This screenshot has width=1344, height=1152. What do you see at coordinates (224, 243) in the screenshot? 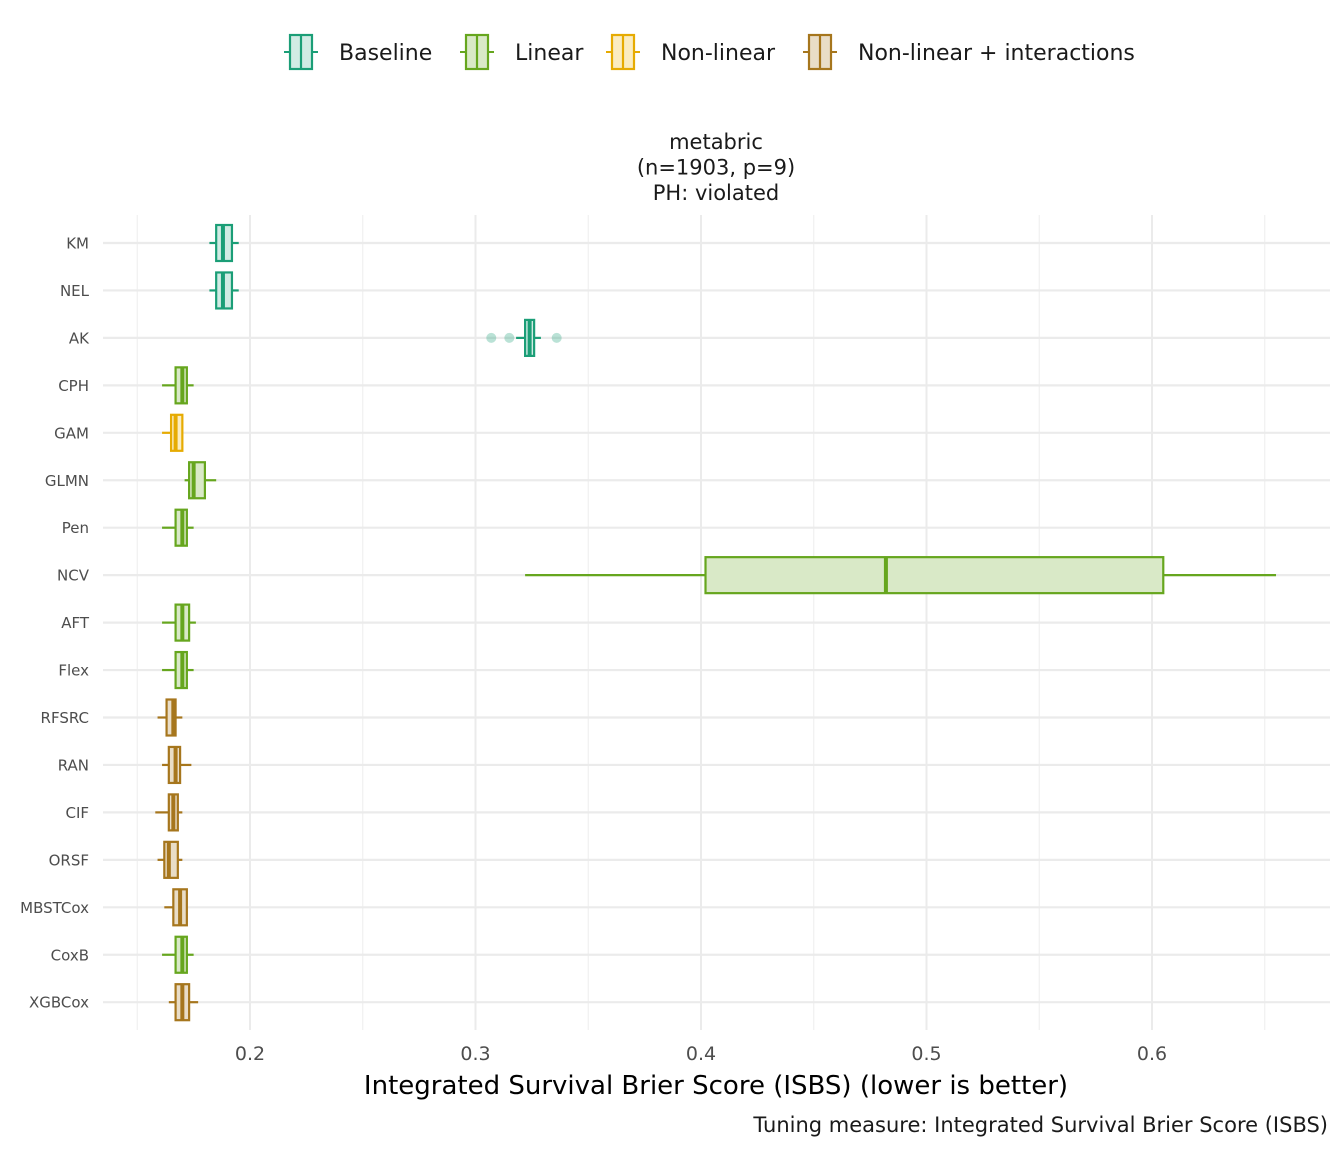
I see `box-km` at bounding box center [224, 243].